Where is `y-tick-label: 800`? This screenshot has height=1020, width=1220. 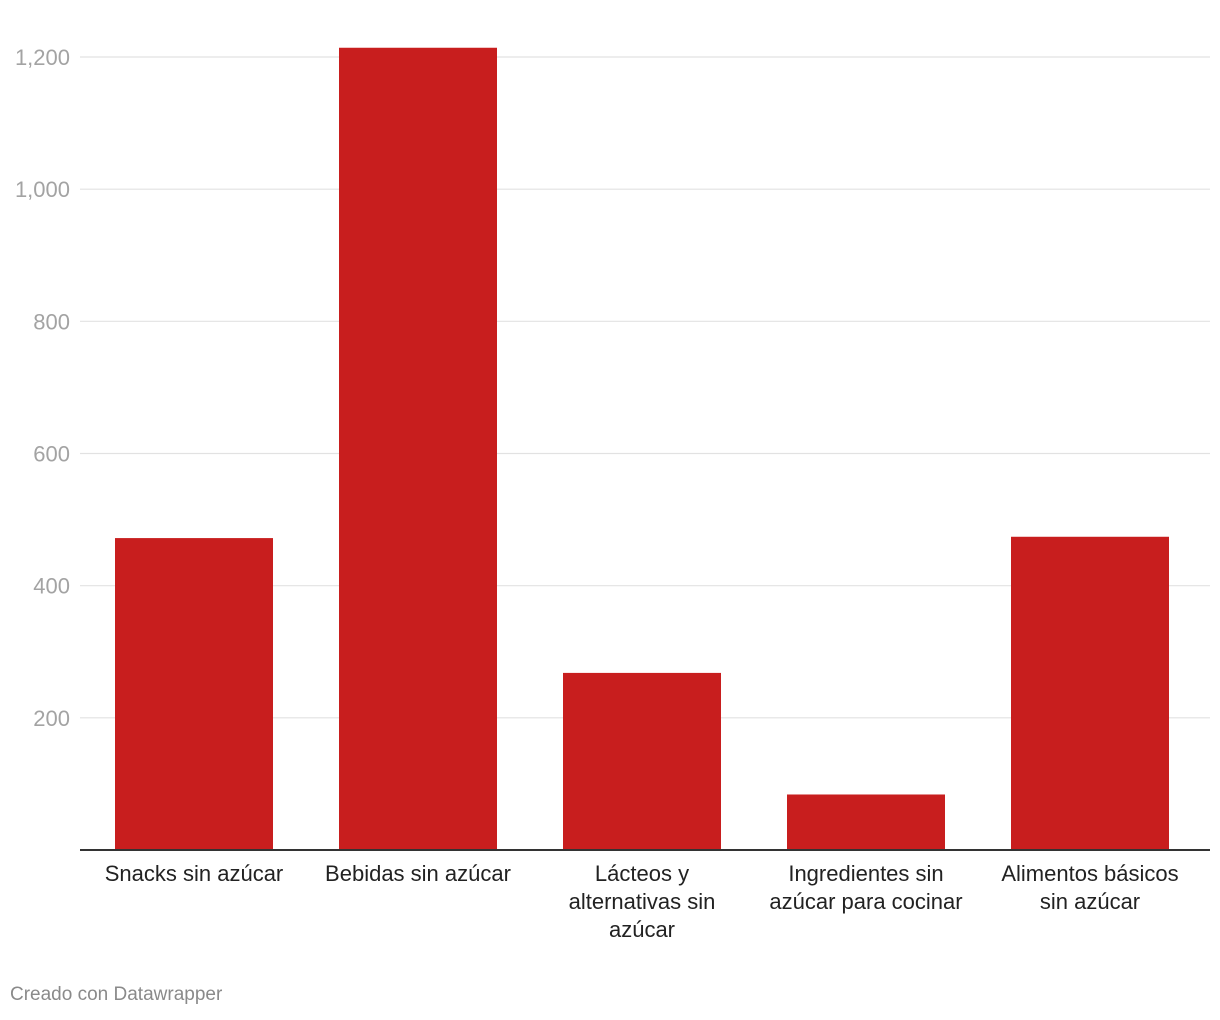 y-tick-label: 800 is located at coordinates (51, 321).